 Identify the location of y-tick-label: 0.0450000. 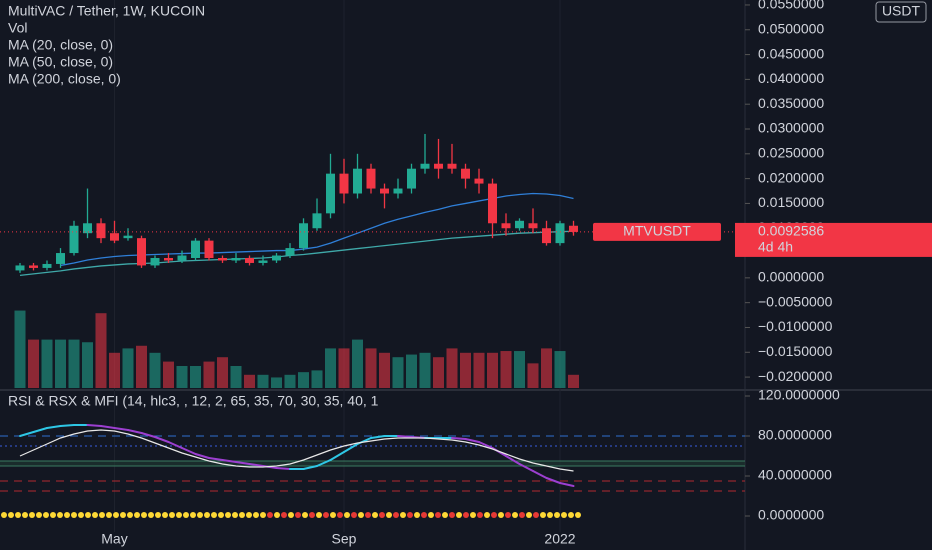
(791, 53).